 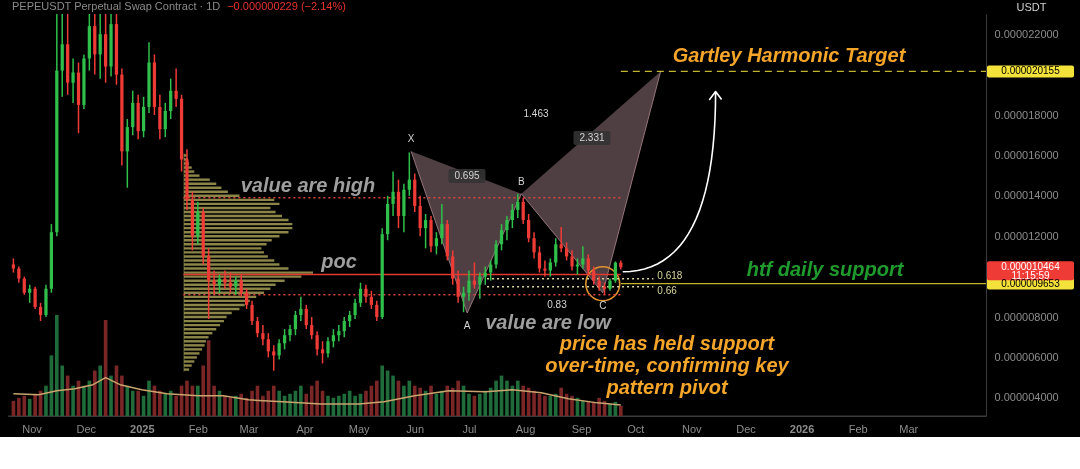 What do you see at coordinates (467, 175) in the screenshot?
I see `annotation: 0.695` at bounding box center [467, 175].